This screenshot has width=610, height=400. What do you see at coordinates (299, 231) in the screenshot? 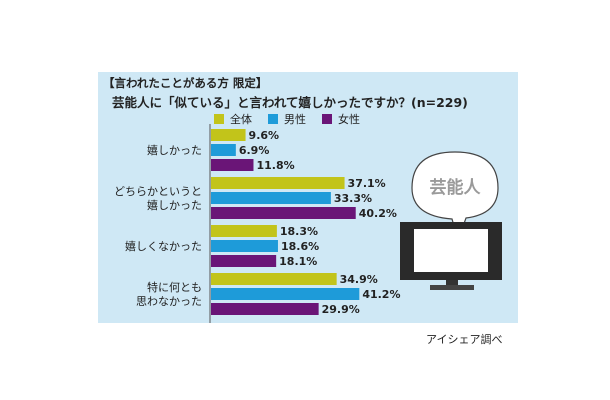
I see `data-label: 18.3%` at bounding box center [299, 231].